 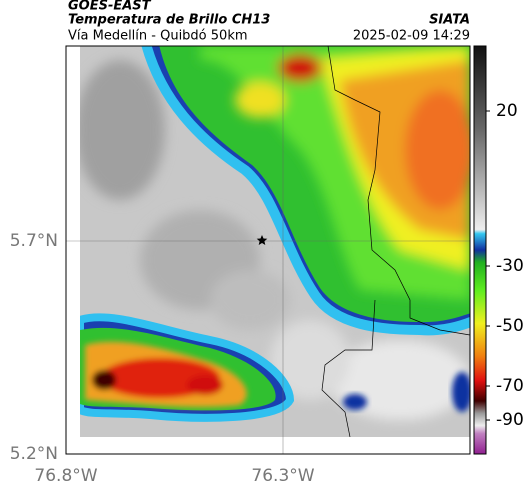 I want to click on lon-label: 76.3°W, so click(x=282, y=476).